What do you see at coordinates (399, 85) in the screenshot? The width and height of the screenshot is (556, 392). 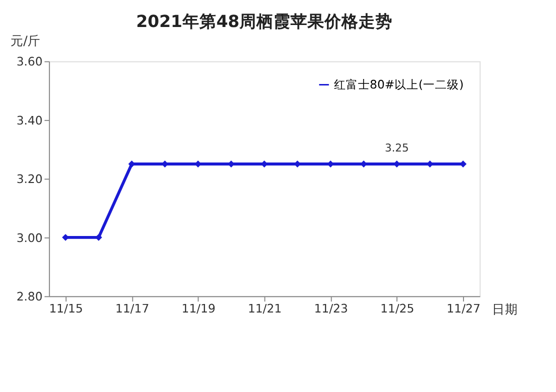 I see `legend-label: 红富士80#以上(一二级)` at bounding box center [399, 85].